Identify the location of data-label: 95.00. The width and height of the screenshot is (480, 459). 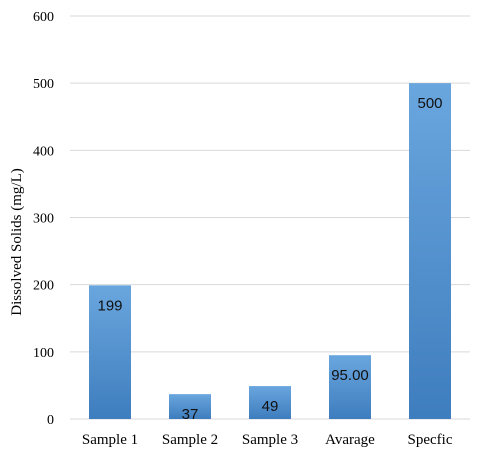
(350, 375).